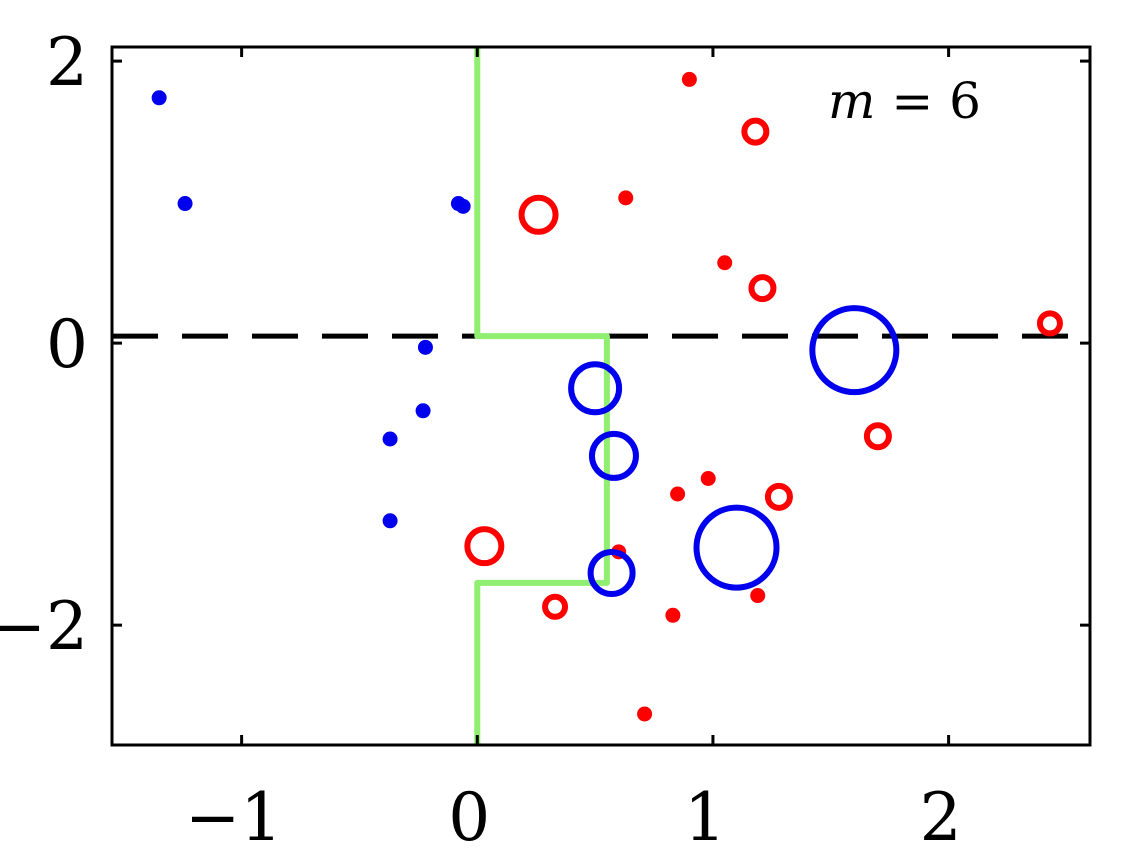  I want to click on x-tick-label: 2, so click(941, 814).